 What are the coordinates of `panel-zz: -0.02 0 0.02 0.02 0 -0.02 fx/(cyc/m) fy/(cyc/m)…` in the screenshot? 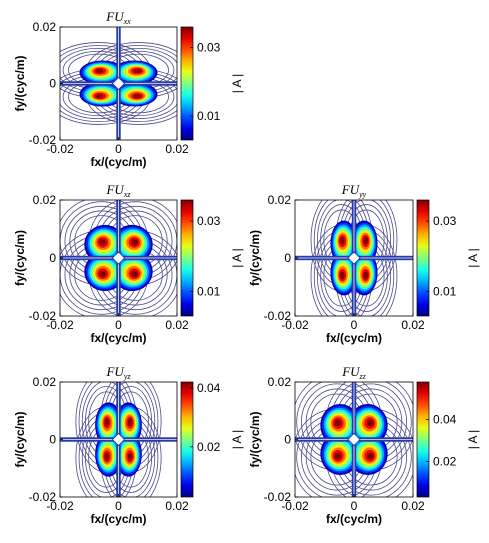 It's located at (364, 445).